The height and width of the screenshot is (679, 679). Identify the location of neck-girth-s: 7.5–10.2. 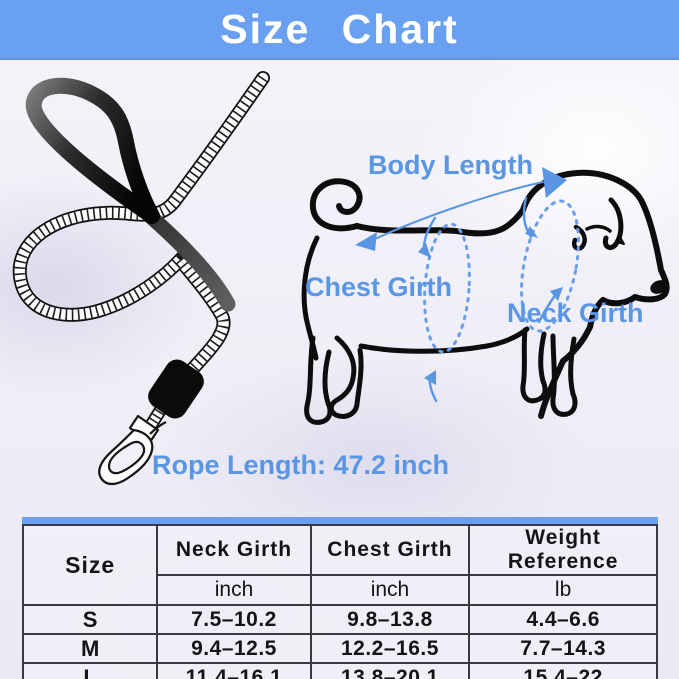
(234, 619).